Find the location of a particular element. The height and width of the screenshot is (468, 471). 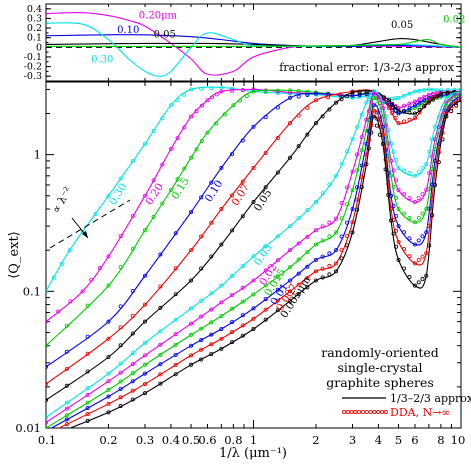

qext-y-tick-label: 1 is located at coordinates (37, 155).